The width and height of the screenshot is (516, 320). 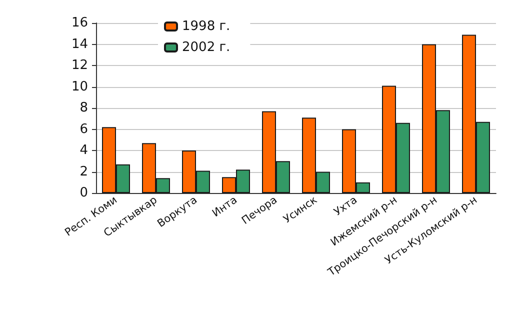 What do you see at coordinates (79, 23) in the screenshot?
I see `y-tick-label: 16` at bounding box center [79, 23].